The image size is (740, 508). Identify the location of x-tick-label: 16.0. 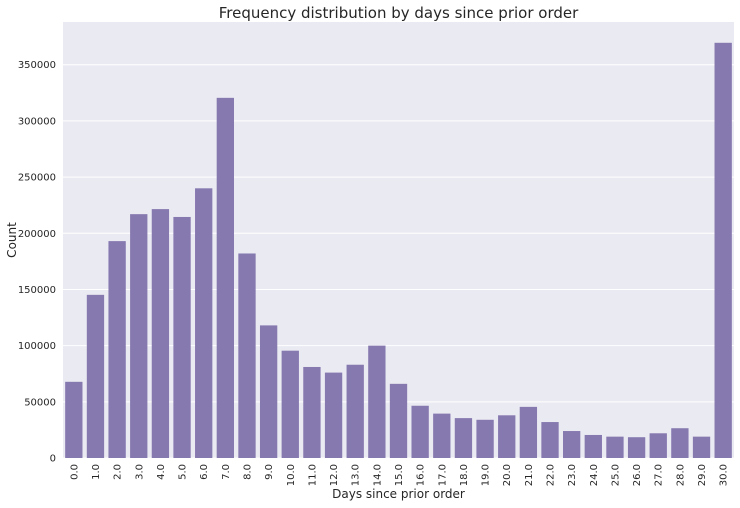
(421, 475).